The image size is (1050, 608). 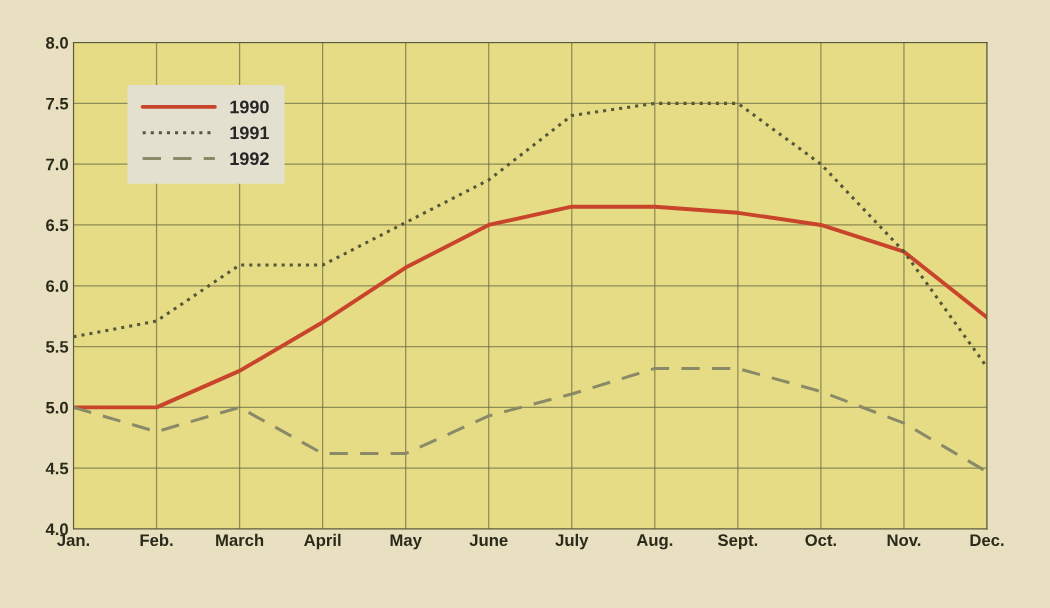 I want to click on y-tick-label: 7.0, so click(x=57, y=164).